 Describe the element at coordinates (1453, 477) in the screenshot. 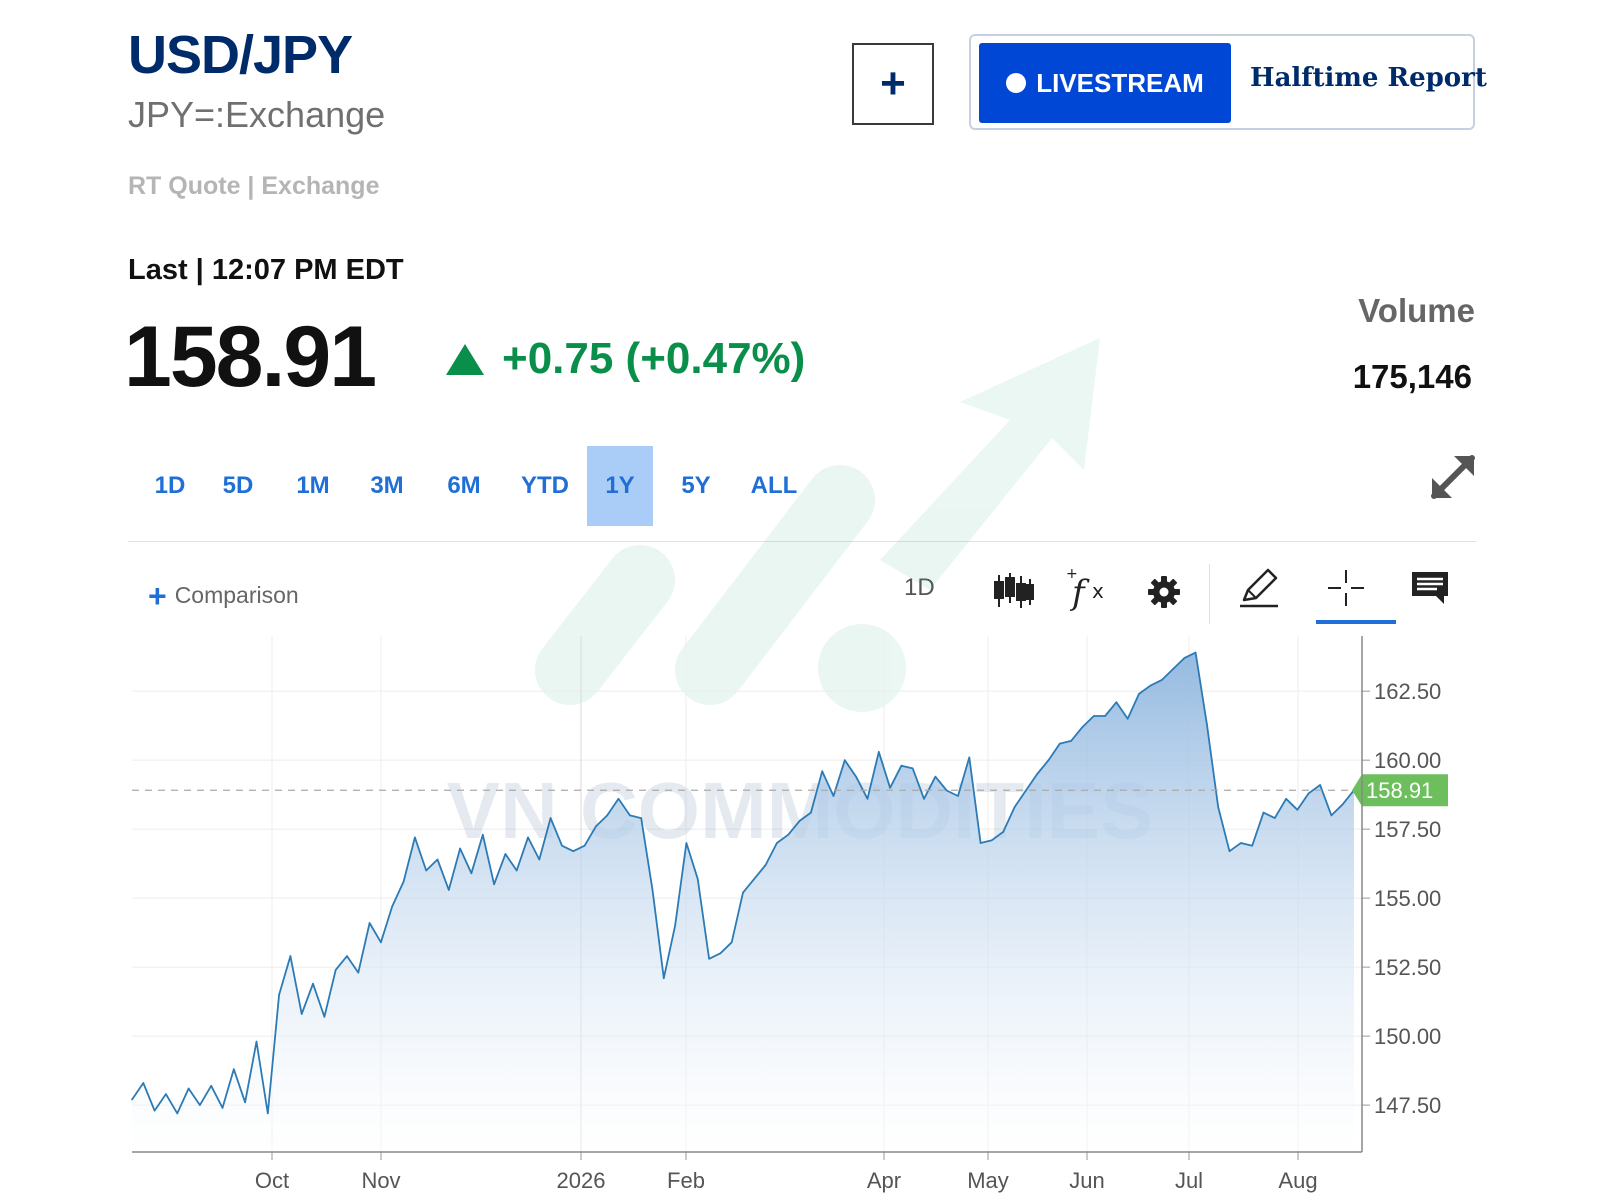

I see `expand-icon` at that location.